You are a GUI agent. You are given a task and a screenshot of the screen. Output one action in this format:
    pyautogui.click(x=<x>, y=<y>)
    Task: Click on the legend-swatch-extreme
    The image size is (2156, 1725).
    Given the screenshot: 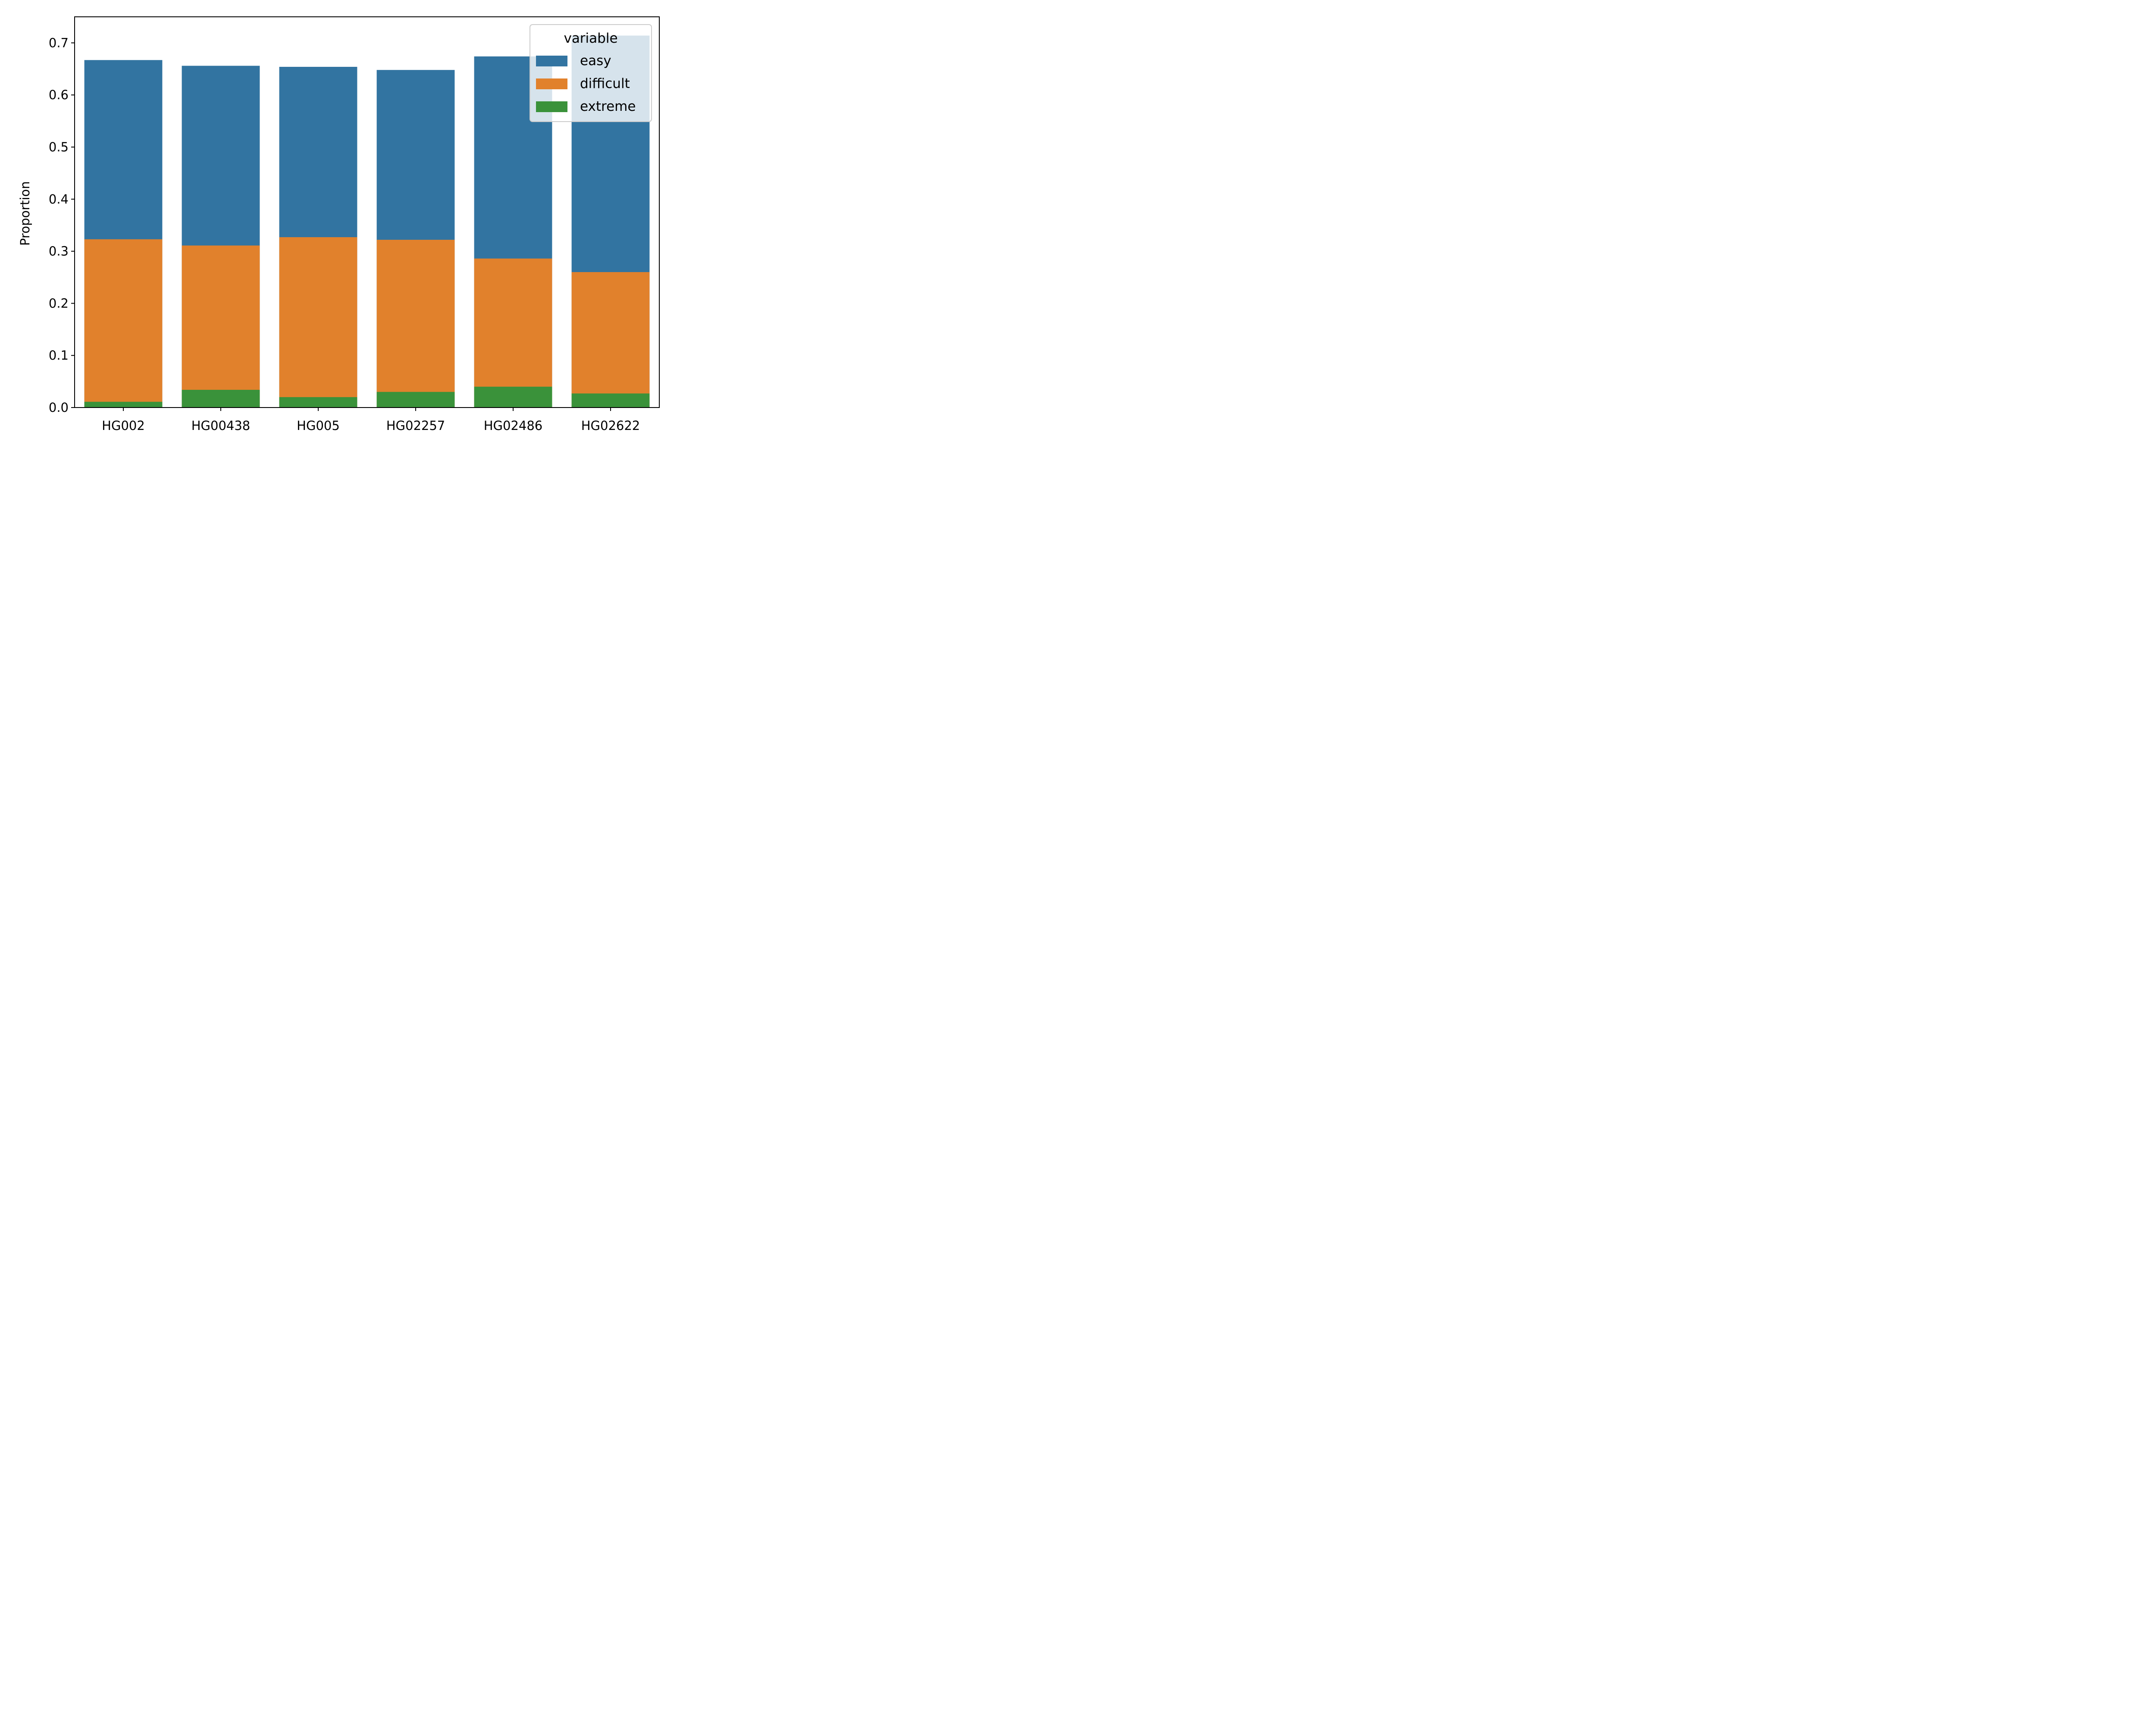 What is the action you would take?
    pyautogui.click(x=551, y=106)
    